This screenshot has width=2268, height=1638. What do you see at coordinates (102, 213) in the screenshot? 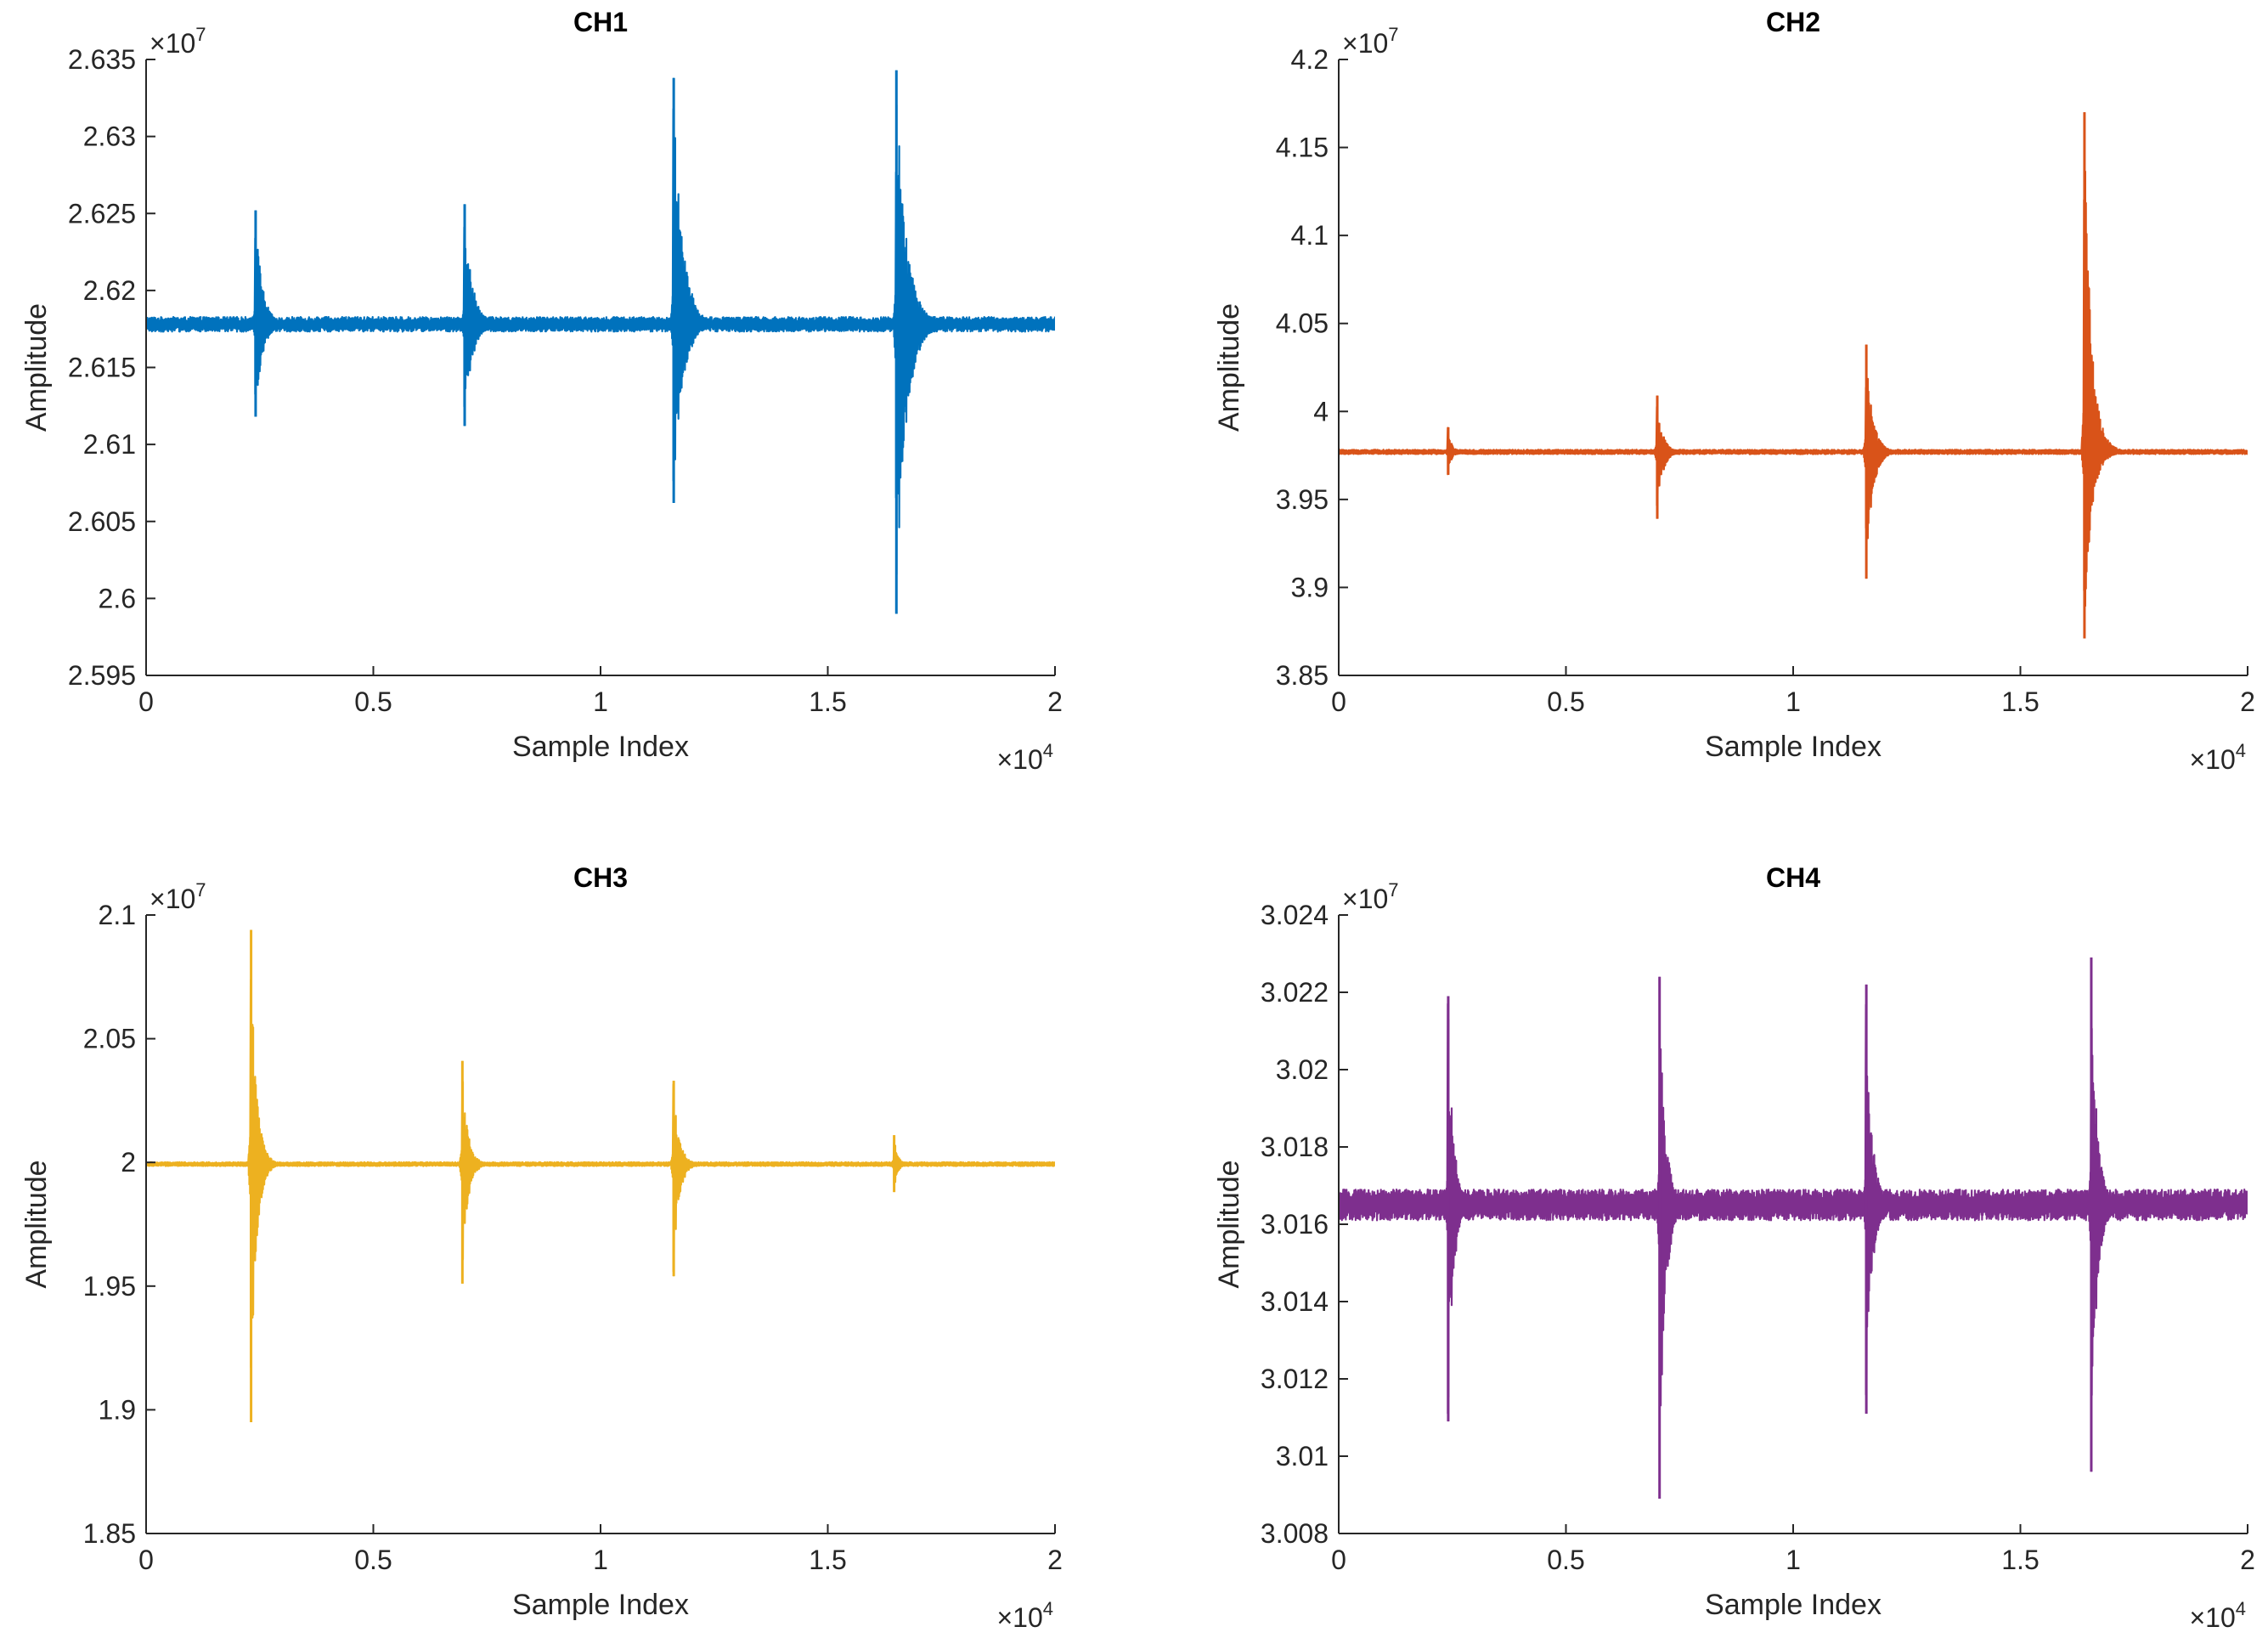
I see `ch1-ytick-label: 2.625` at bounding box center [102, 213].